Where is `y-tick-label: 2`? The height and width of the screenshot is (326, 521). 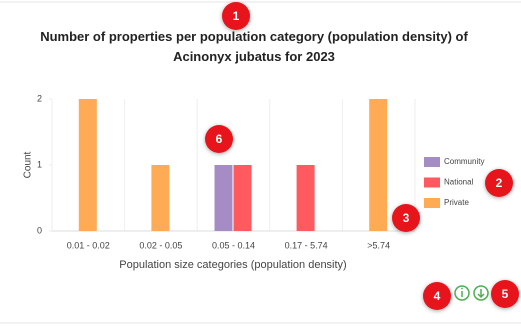
y-tick-label: 2 is located at coordinates (39, 98).